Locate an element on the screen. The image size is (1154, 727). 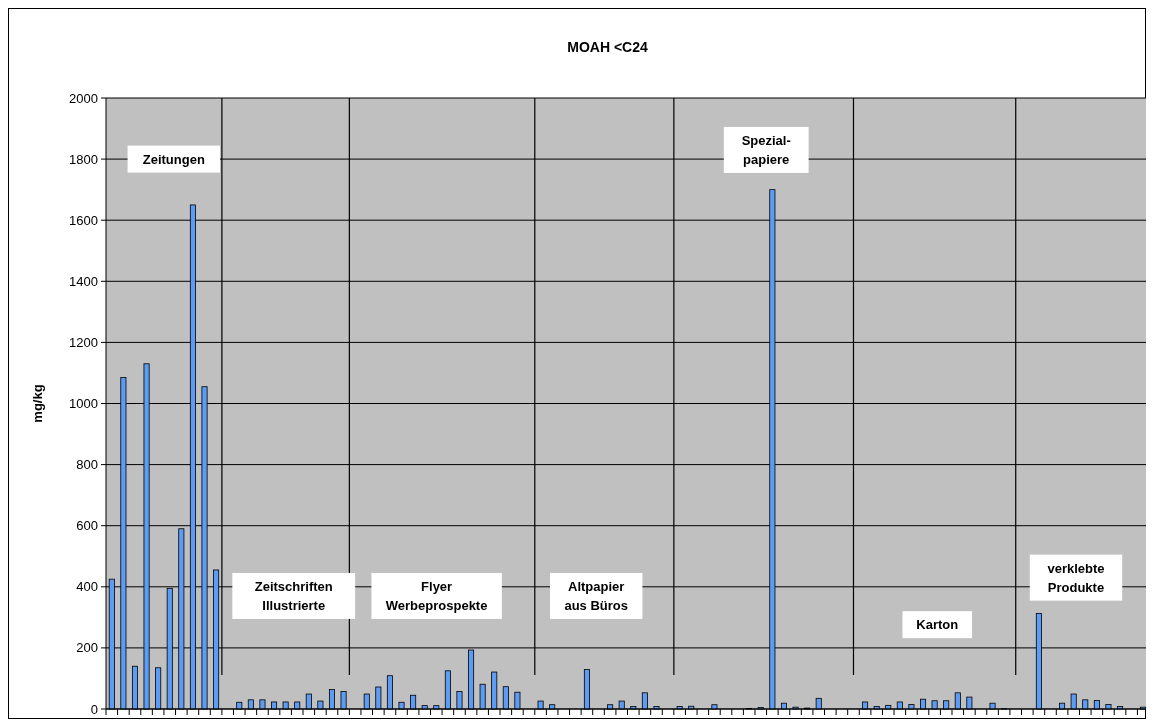
annotation: Karton is located at coordinates (937, 625).